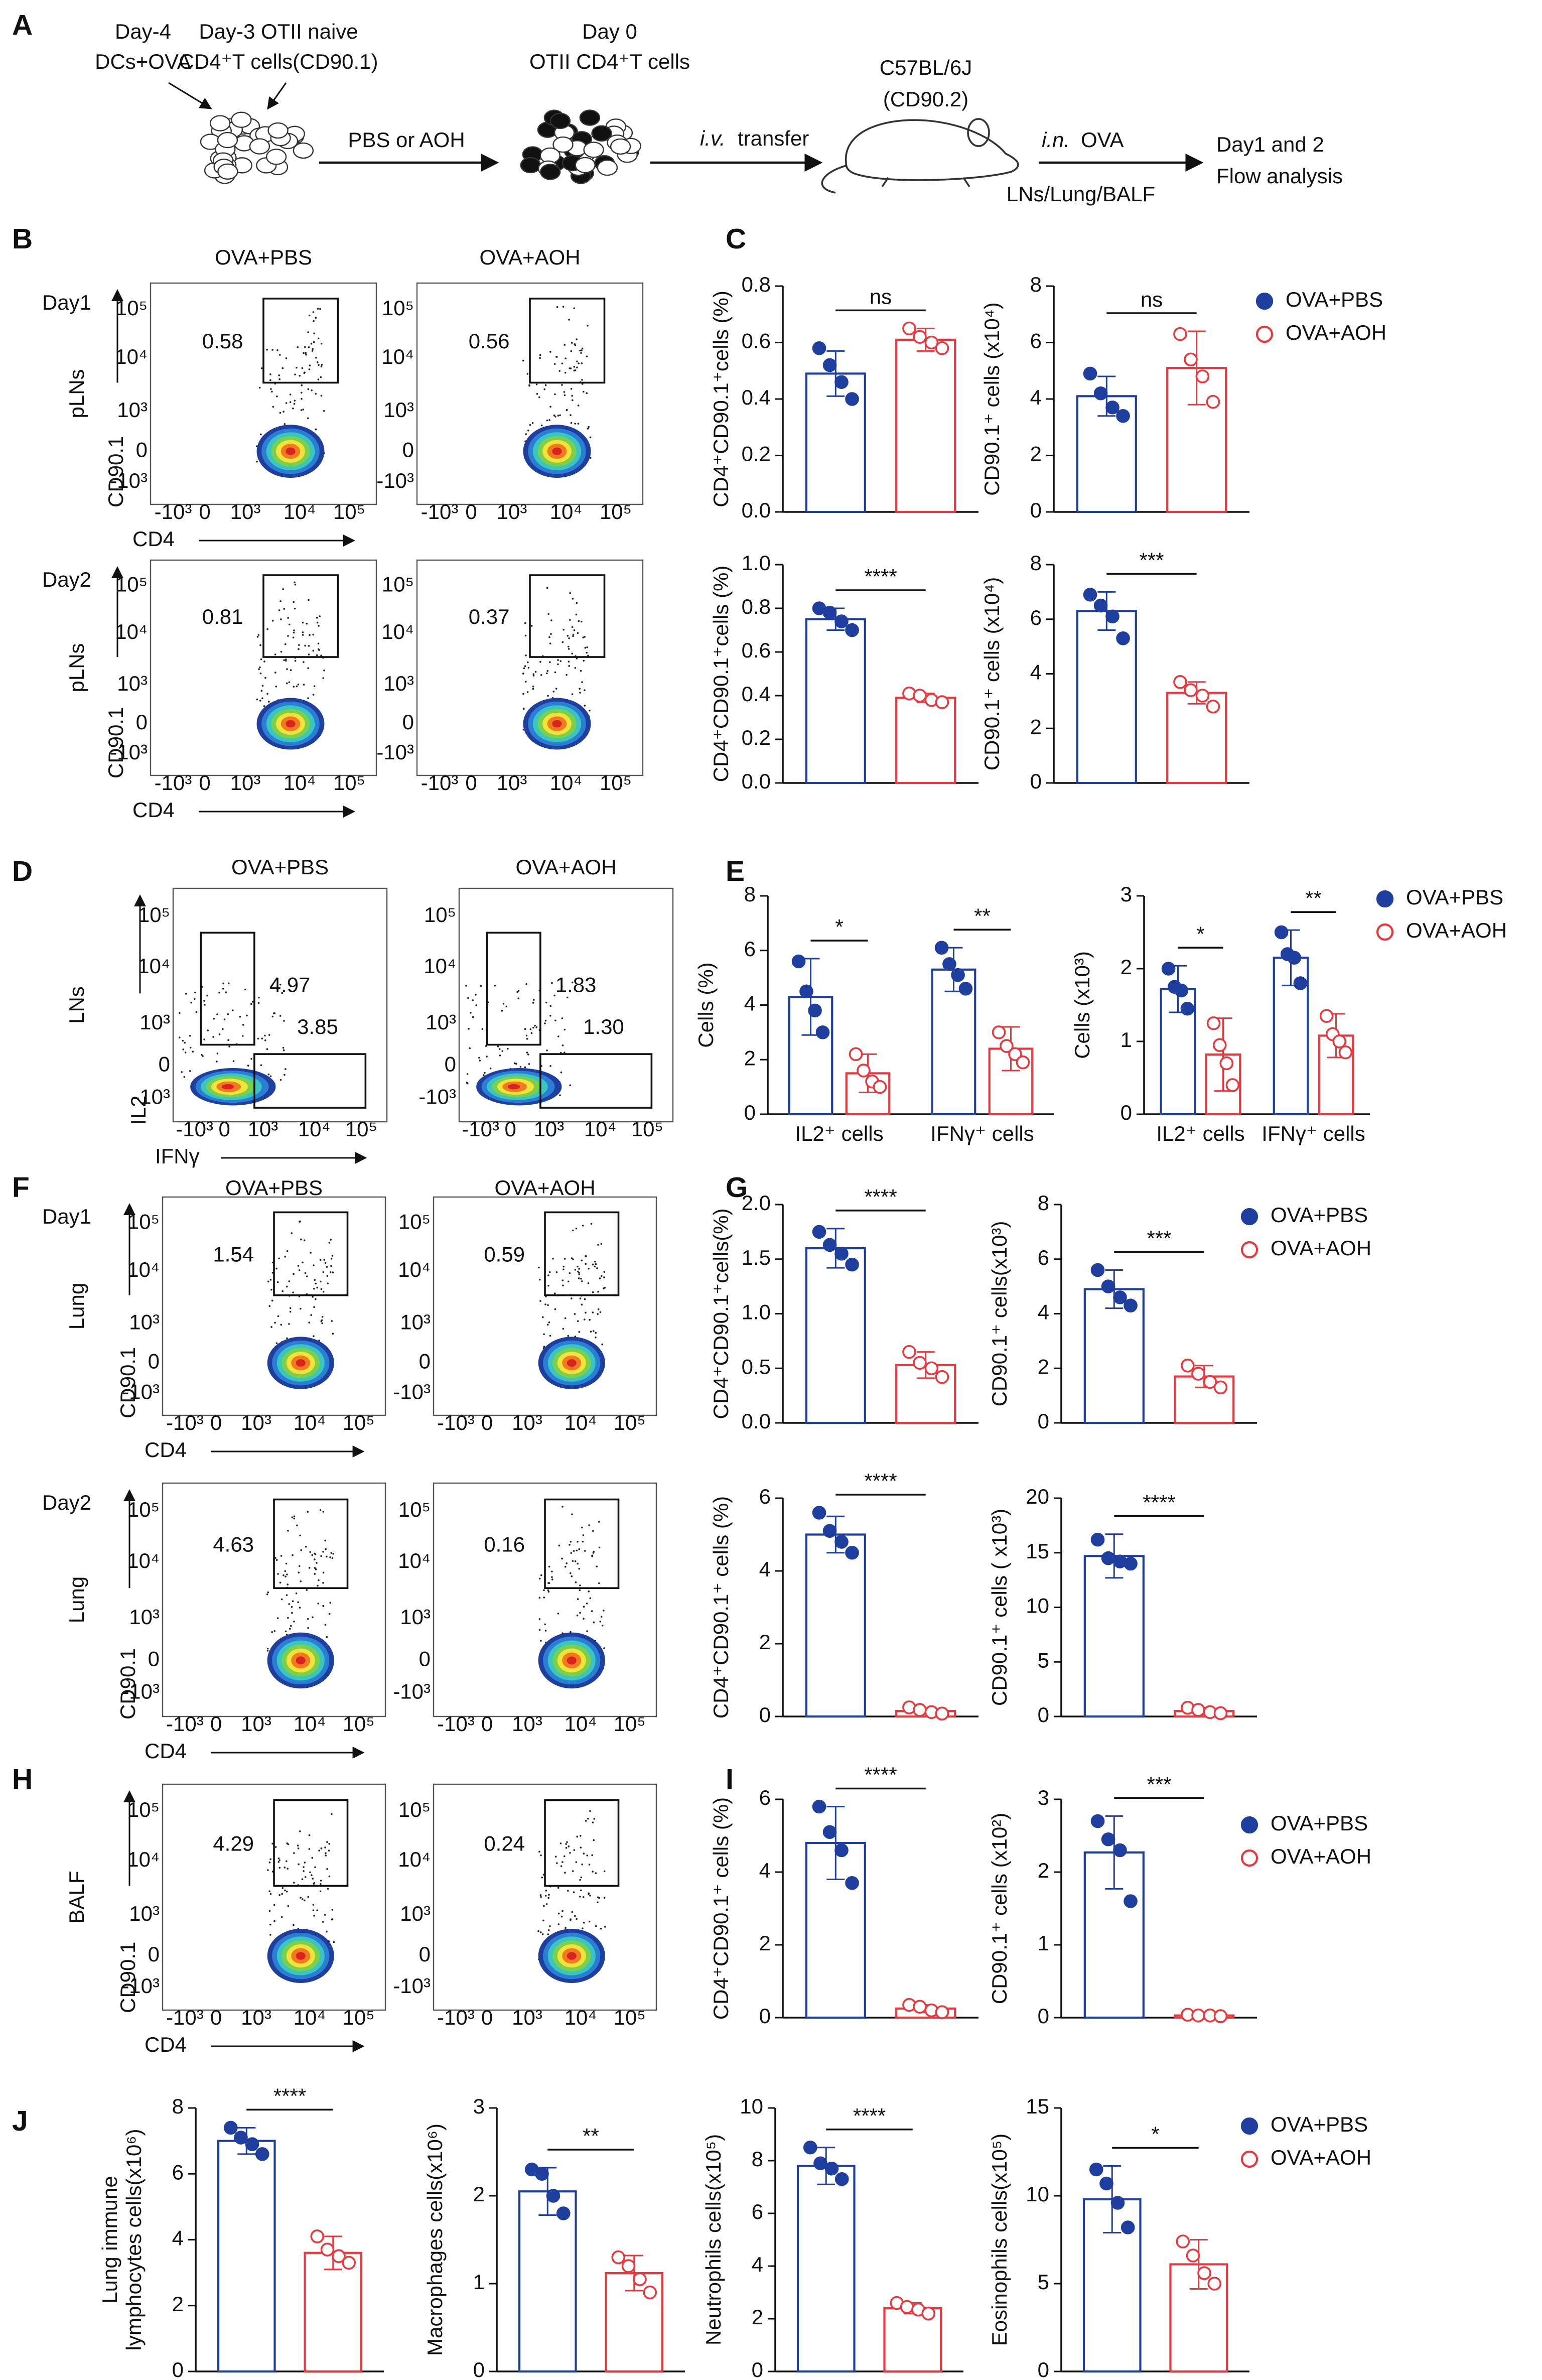 This screenshot has height=2380, width=1542. What do you see at coordinates (415, 1322) in the screenshot?
I see `flow-tick: 10³` at bounding box center [415, 1322].